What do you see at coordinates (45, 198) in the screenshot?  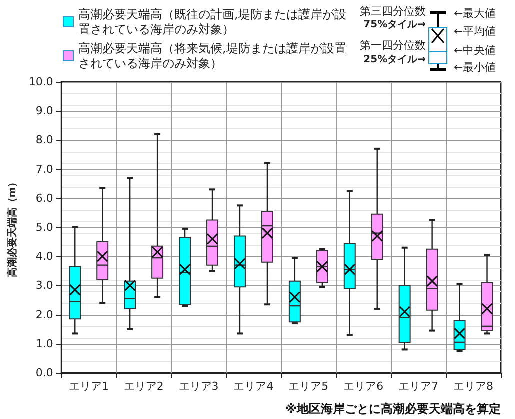 I see `y-tick-label: 6.0` at bounding box center [45, 198].